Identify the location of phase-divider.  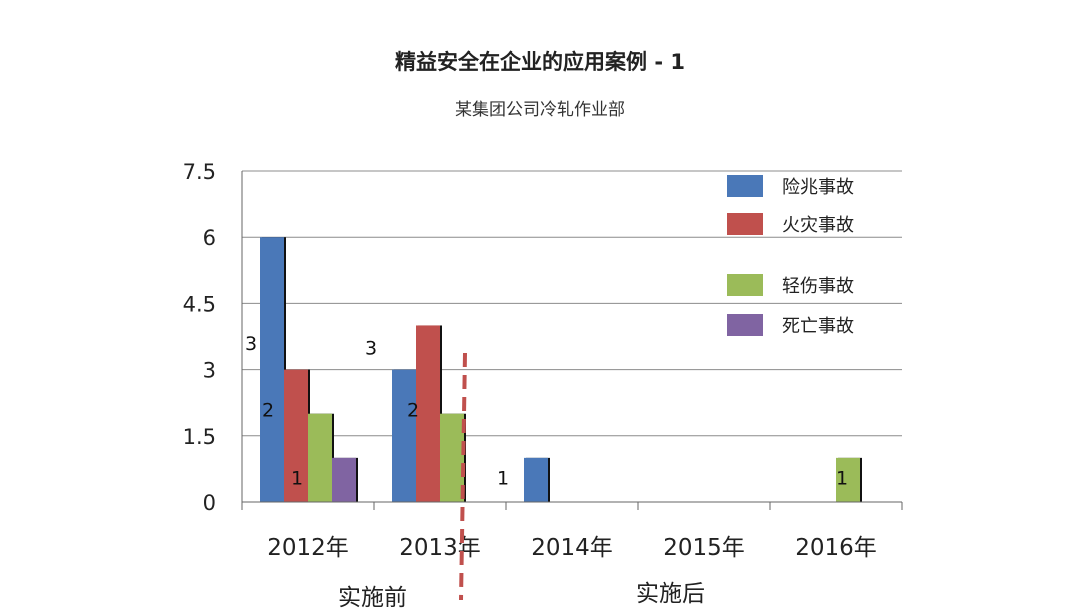
(463, 476).